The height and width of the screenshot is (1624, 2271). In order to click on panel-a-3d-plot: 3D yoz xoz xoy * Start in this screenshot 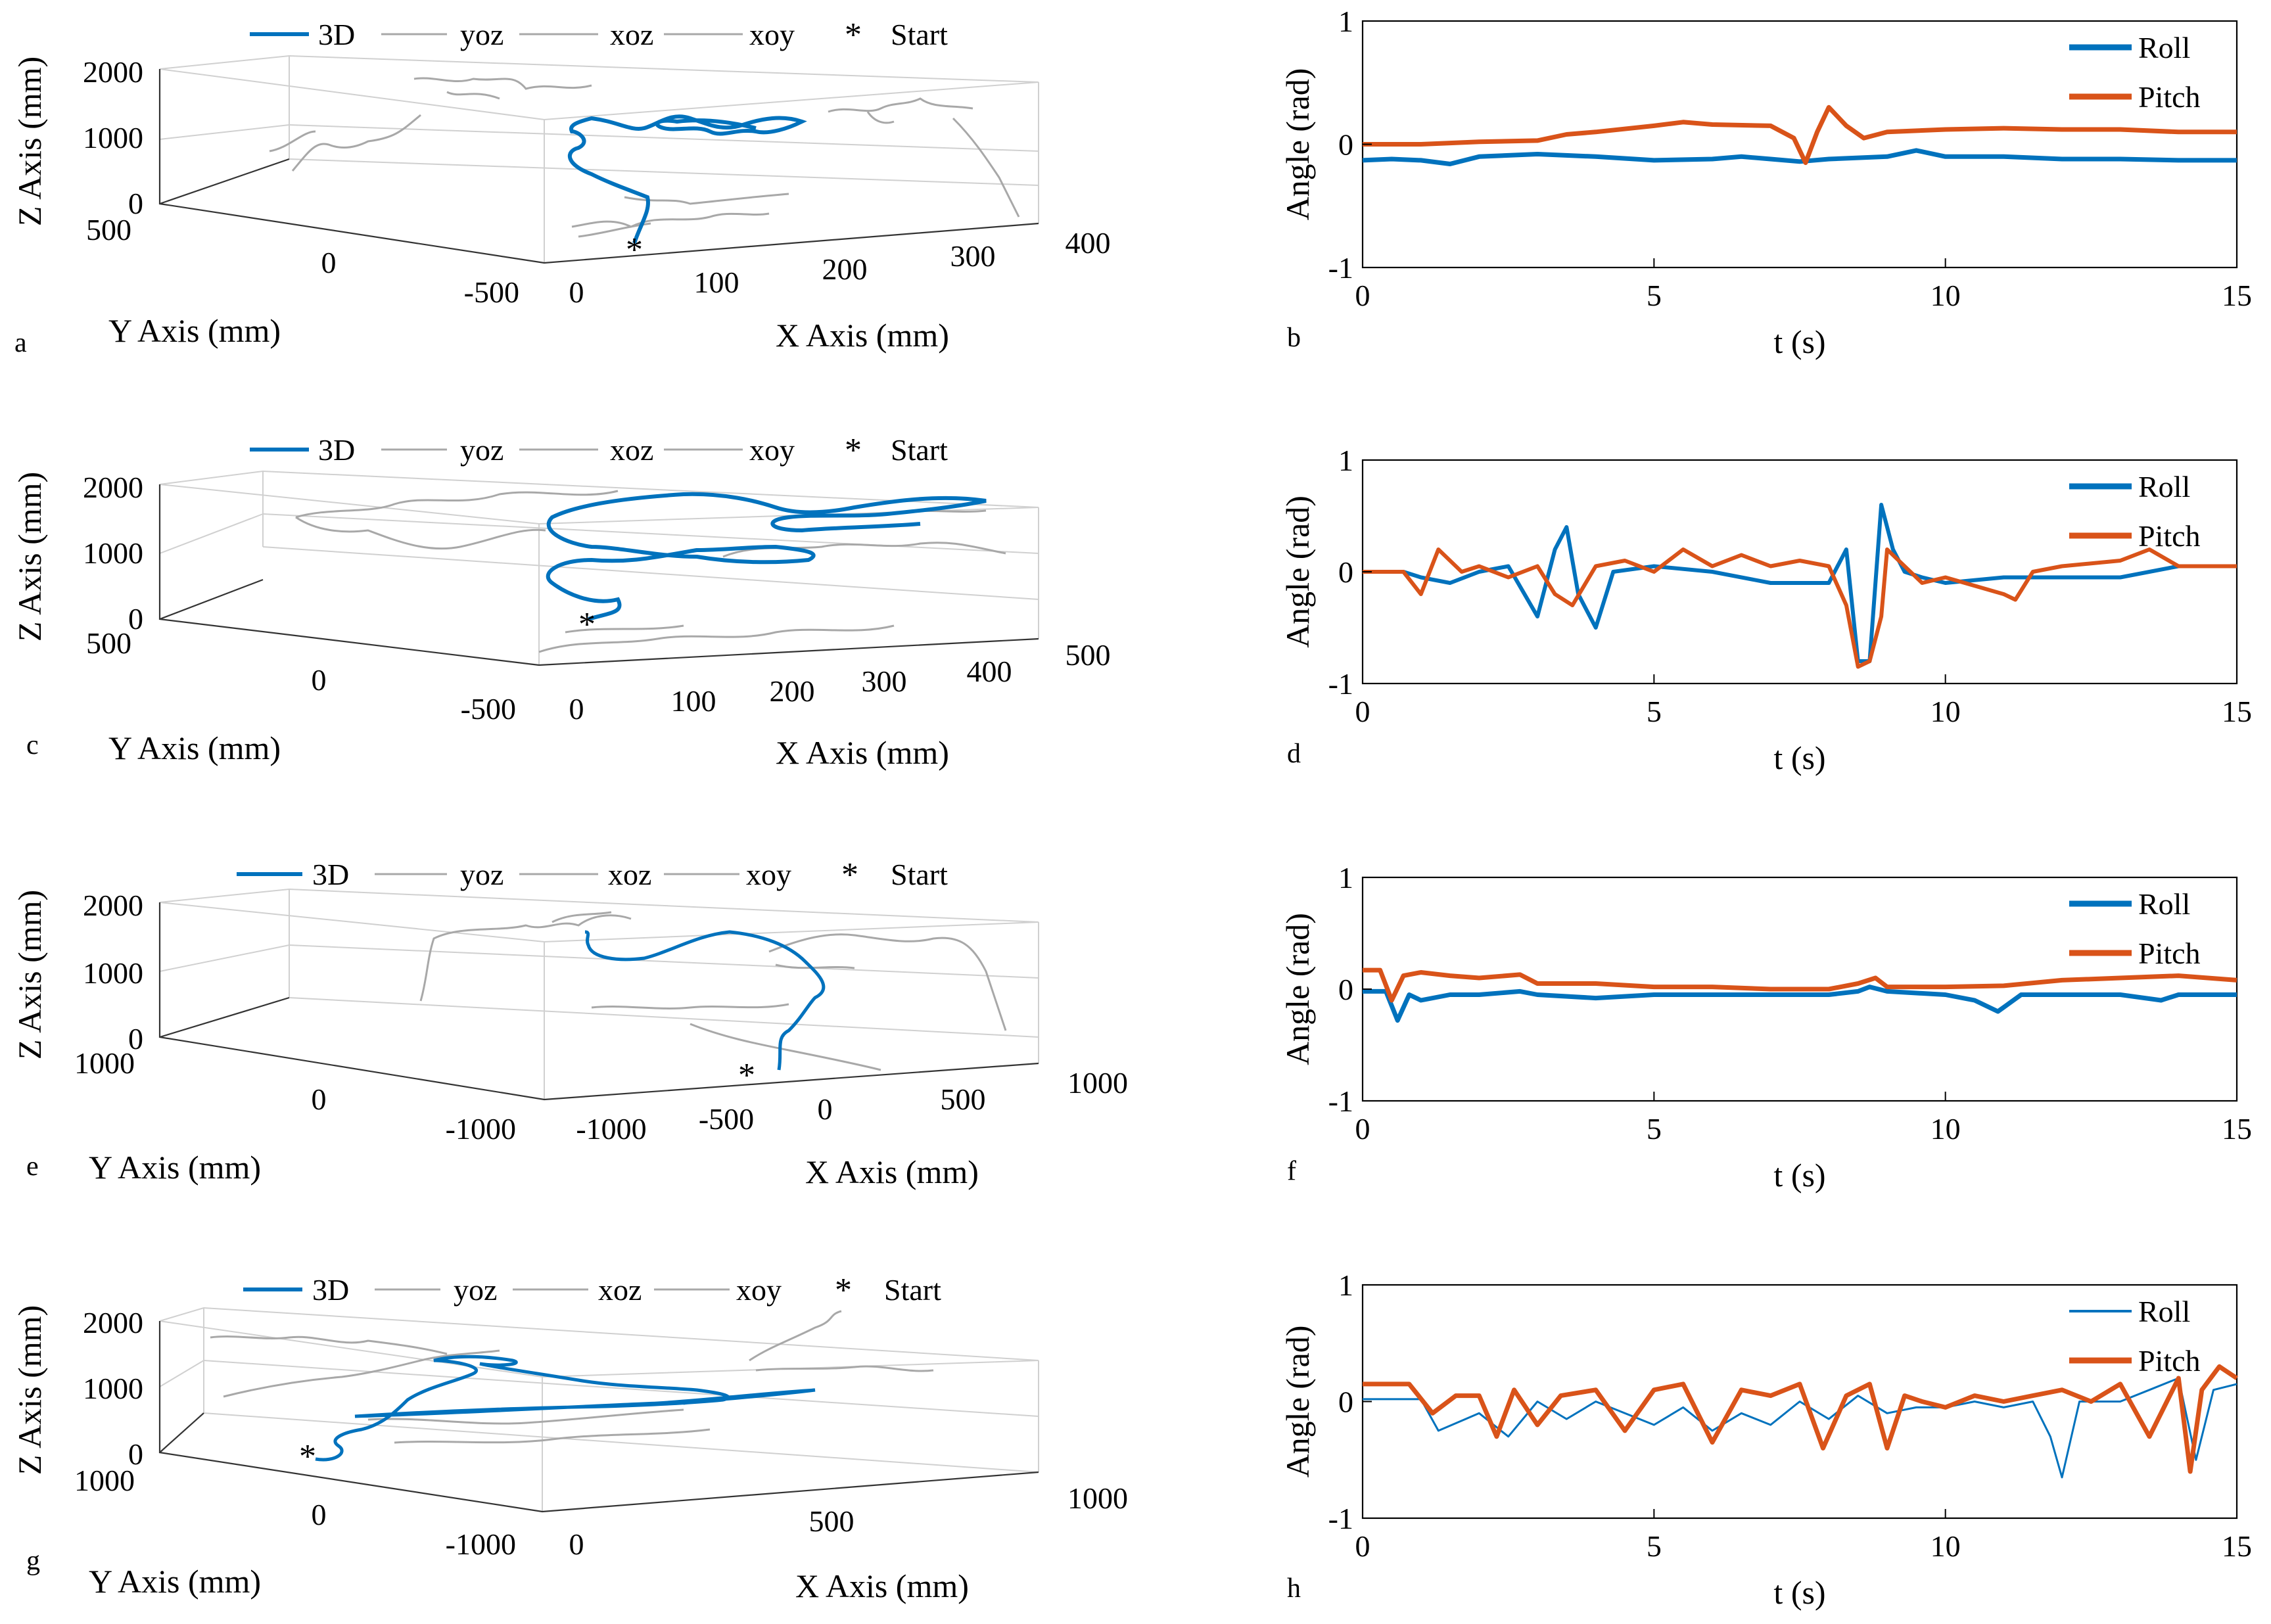, I will do `click(561, 187)`.